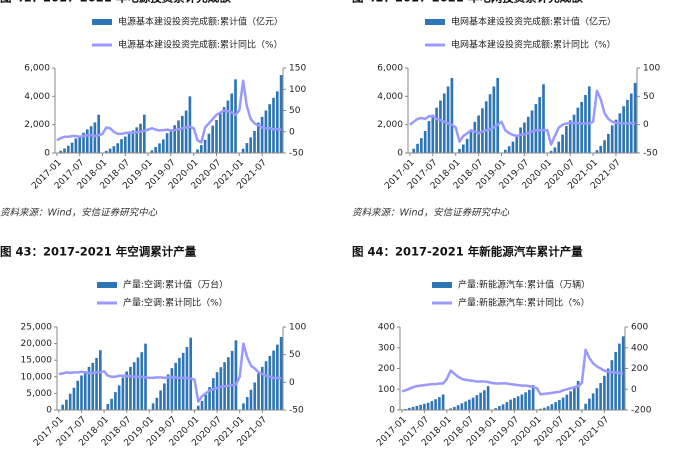  I want to click on y-tick-label: 0, so click(49, 411).